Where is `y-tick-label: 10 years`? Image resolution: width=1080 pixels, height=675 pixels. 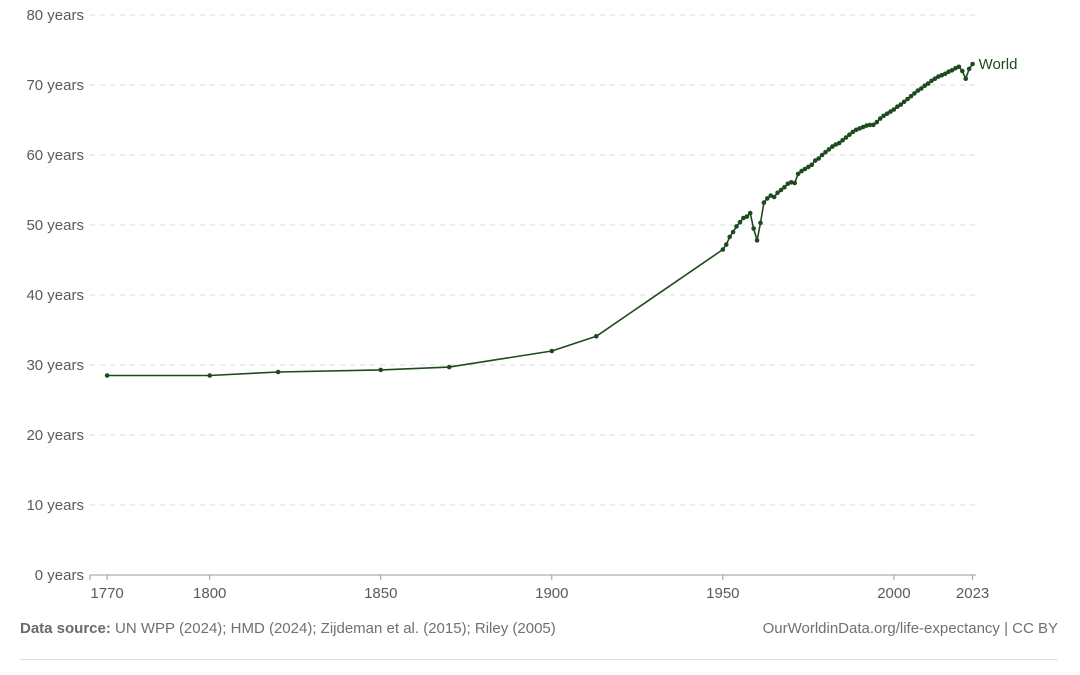
y-tick-label: 10 years is located at coordinates (55, 505).